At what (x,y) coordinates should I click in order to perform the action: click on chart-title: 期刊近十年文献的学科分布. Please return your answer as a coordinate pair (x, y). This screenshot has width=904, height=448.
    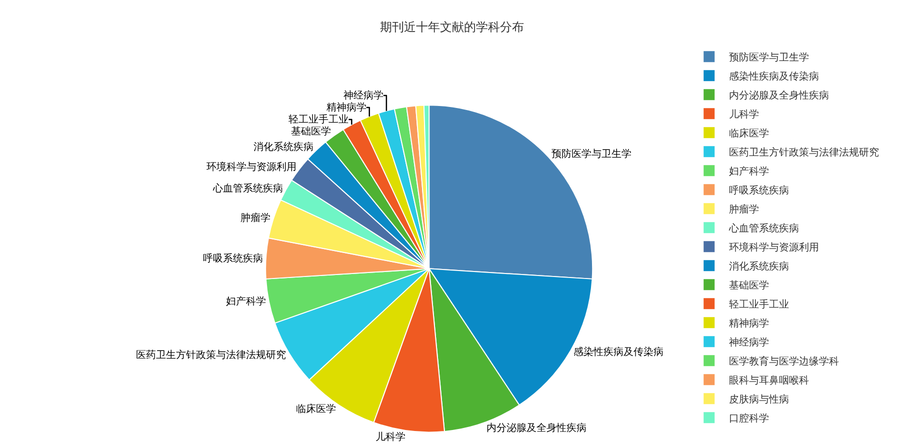
    Looking at the image, I should click on (452, 27).